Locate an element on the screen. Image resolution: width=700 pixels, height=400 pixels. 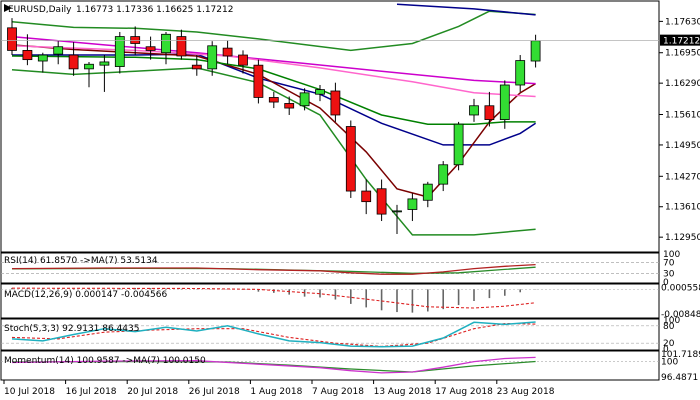
stoch-k-line is located at coordinates (273, 334).